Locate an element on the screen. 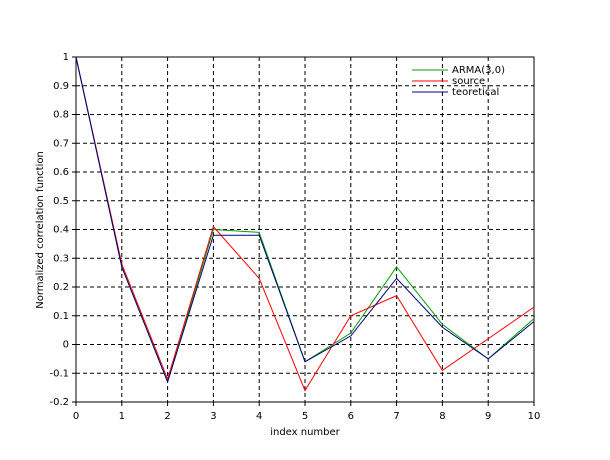 Image resolution: width=610 pixels, height=460 pixels. legend-label: ARMA(3,0) is located at coordinates (478, 70).